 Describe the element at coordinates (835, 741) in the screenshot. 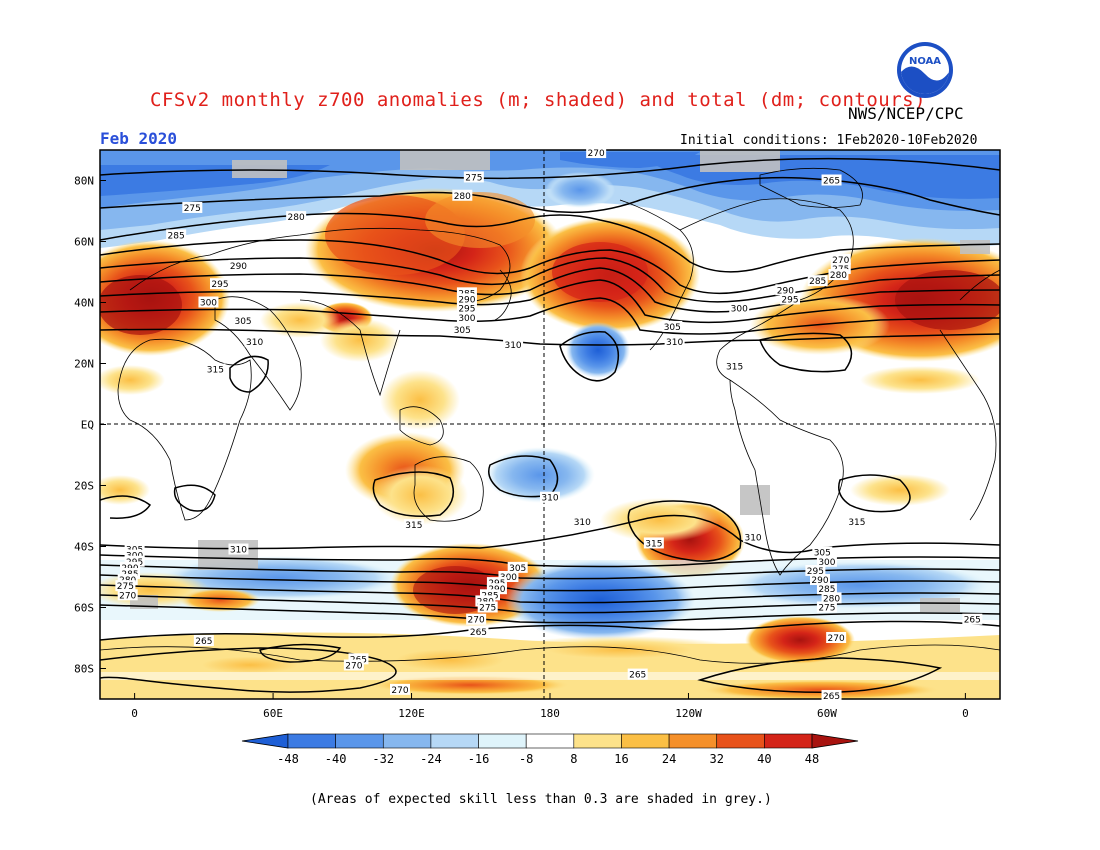

I see `colorbar-high-extension` at that location.